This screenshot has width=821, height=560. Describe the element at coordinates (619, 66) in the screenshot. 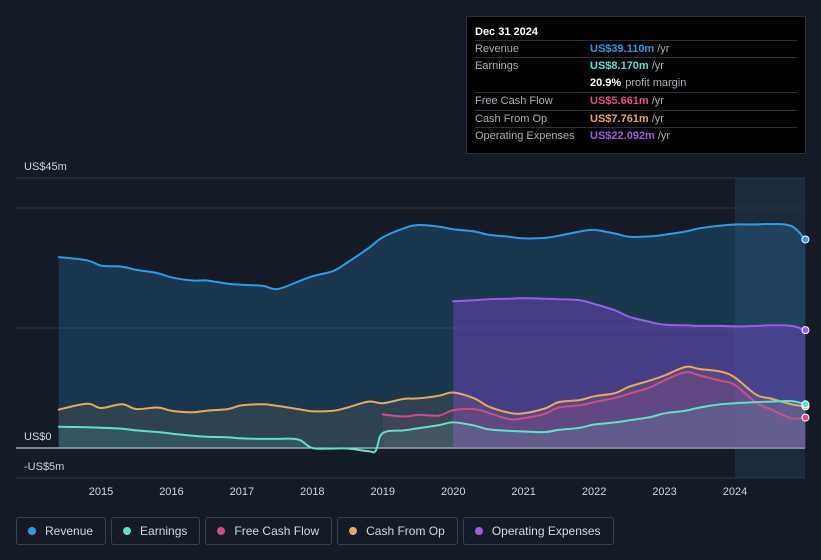

I see `tooltip-row-value: US$8.170m` at that location.